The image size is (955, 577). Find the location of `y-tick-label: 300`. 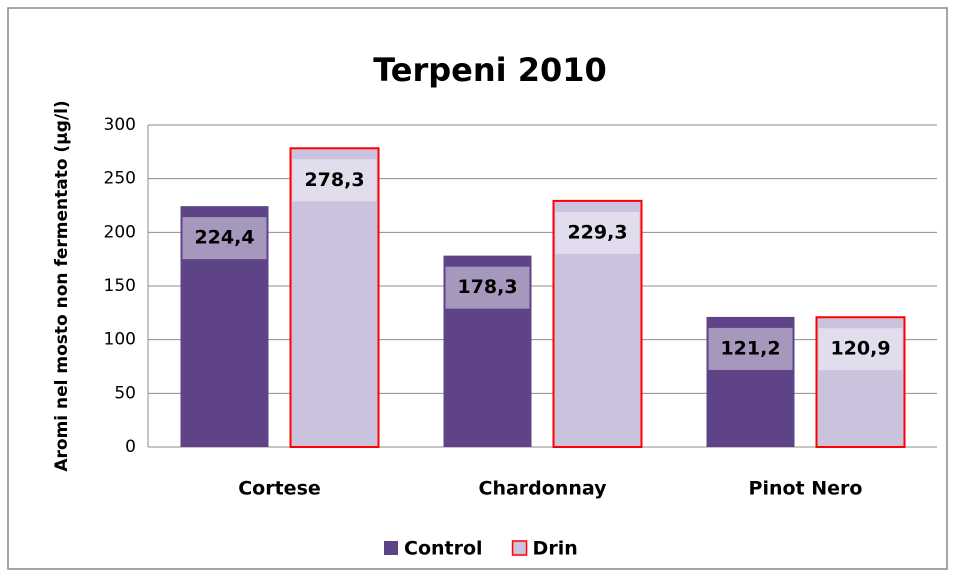

y-tick-label: 300 is located at coordinates (120, 125).